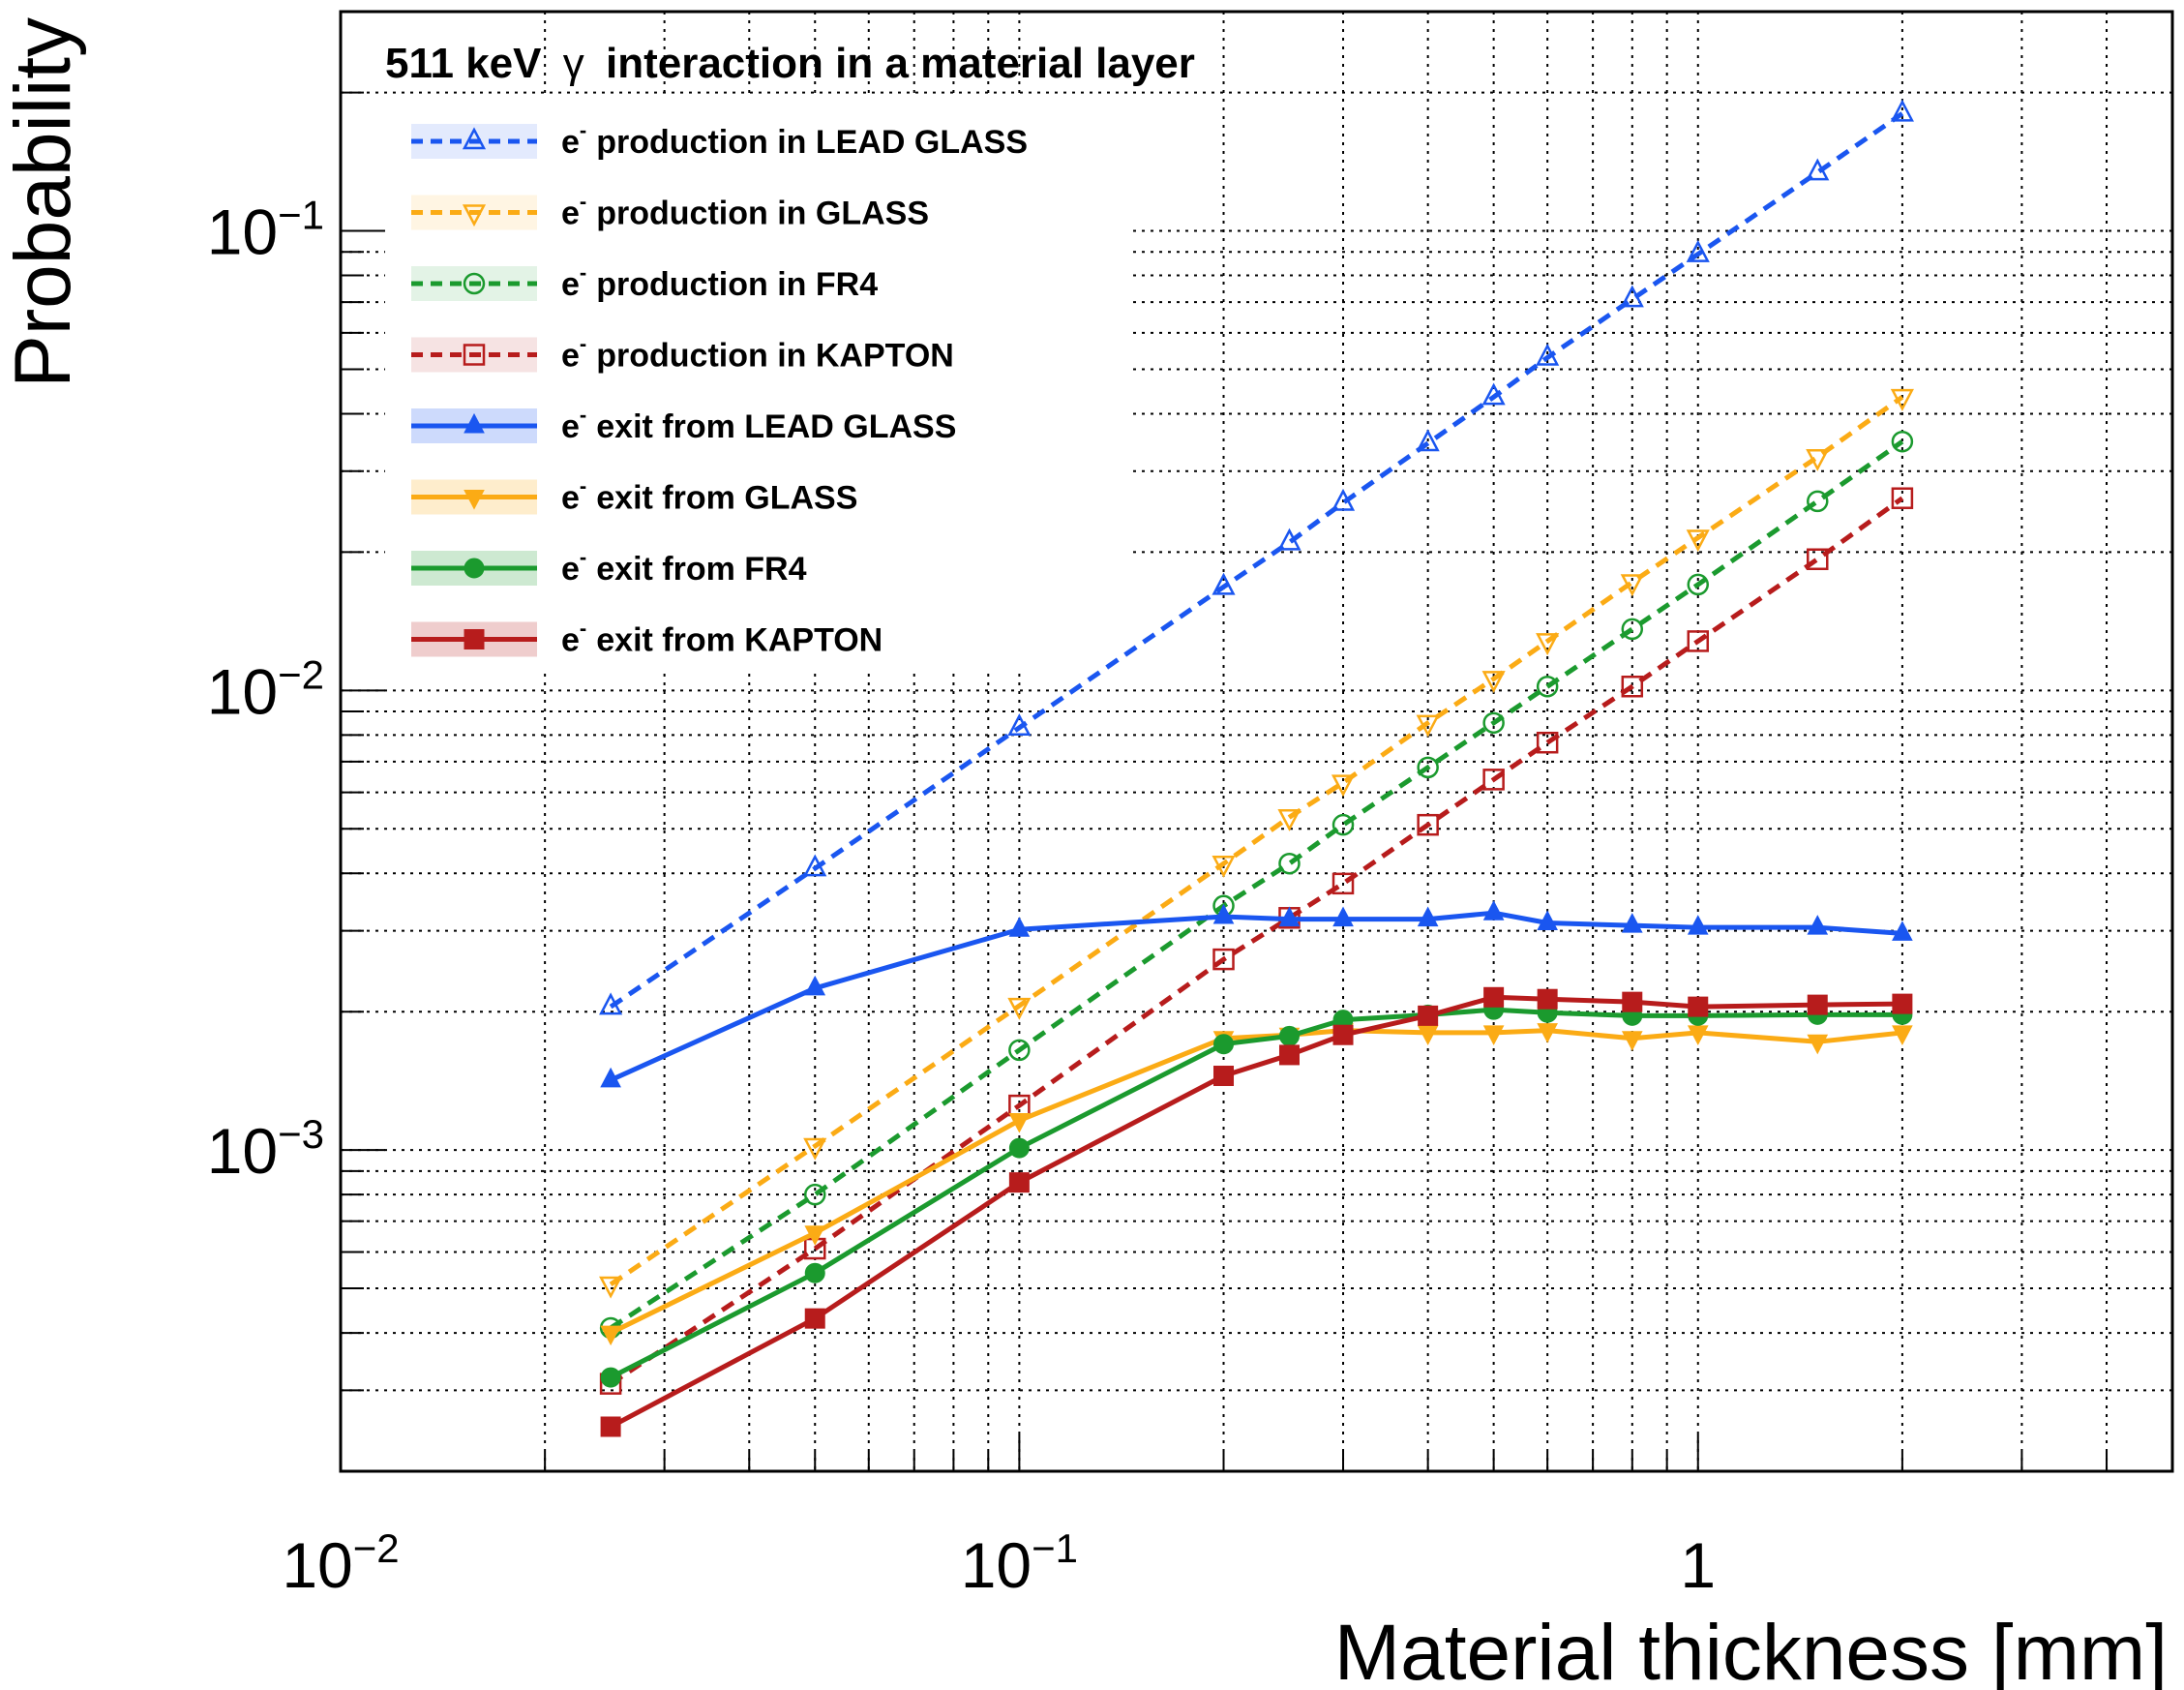  What do you see at coordinates (573, 64) in the screenshot?
I see `title-symbol: γ` at bounding box center [573, 64].